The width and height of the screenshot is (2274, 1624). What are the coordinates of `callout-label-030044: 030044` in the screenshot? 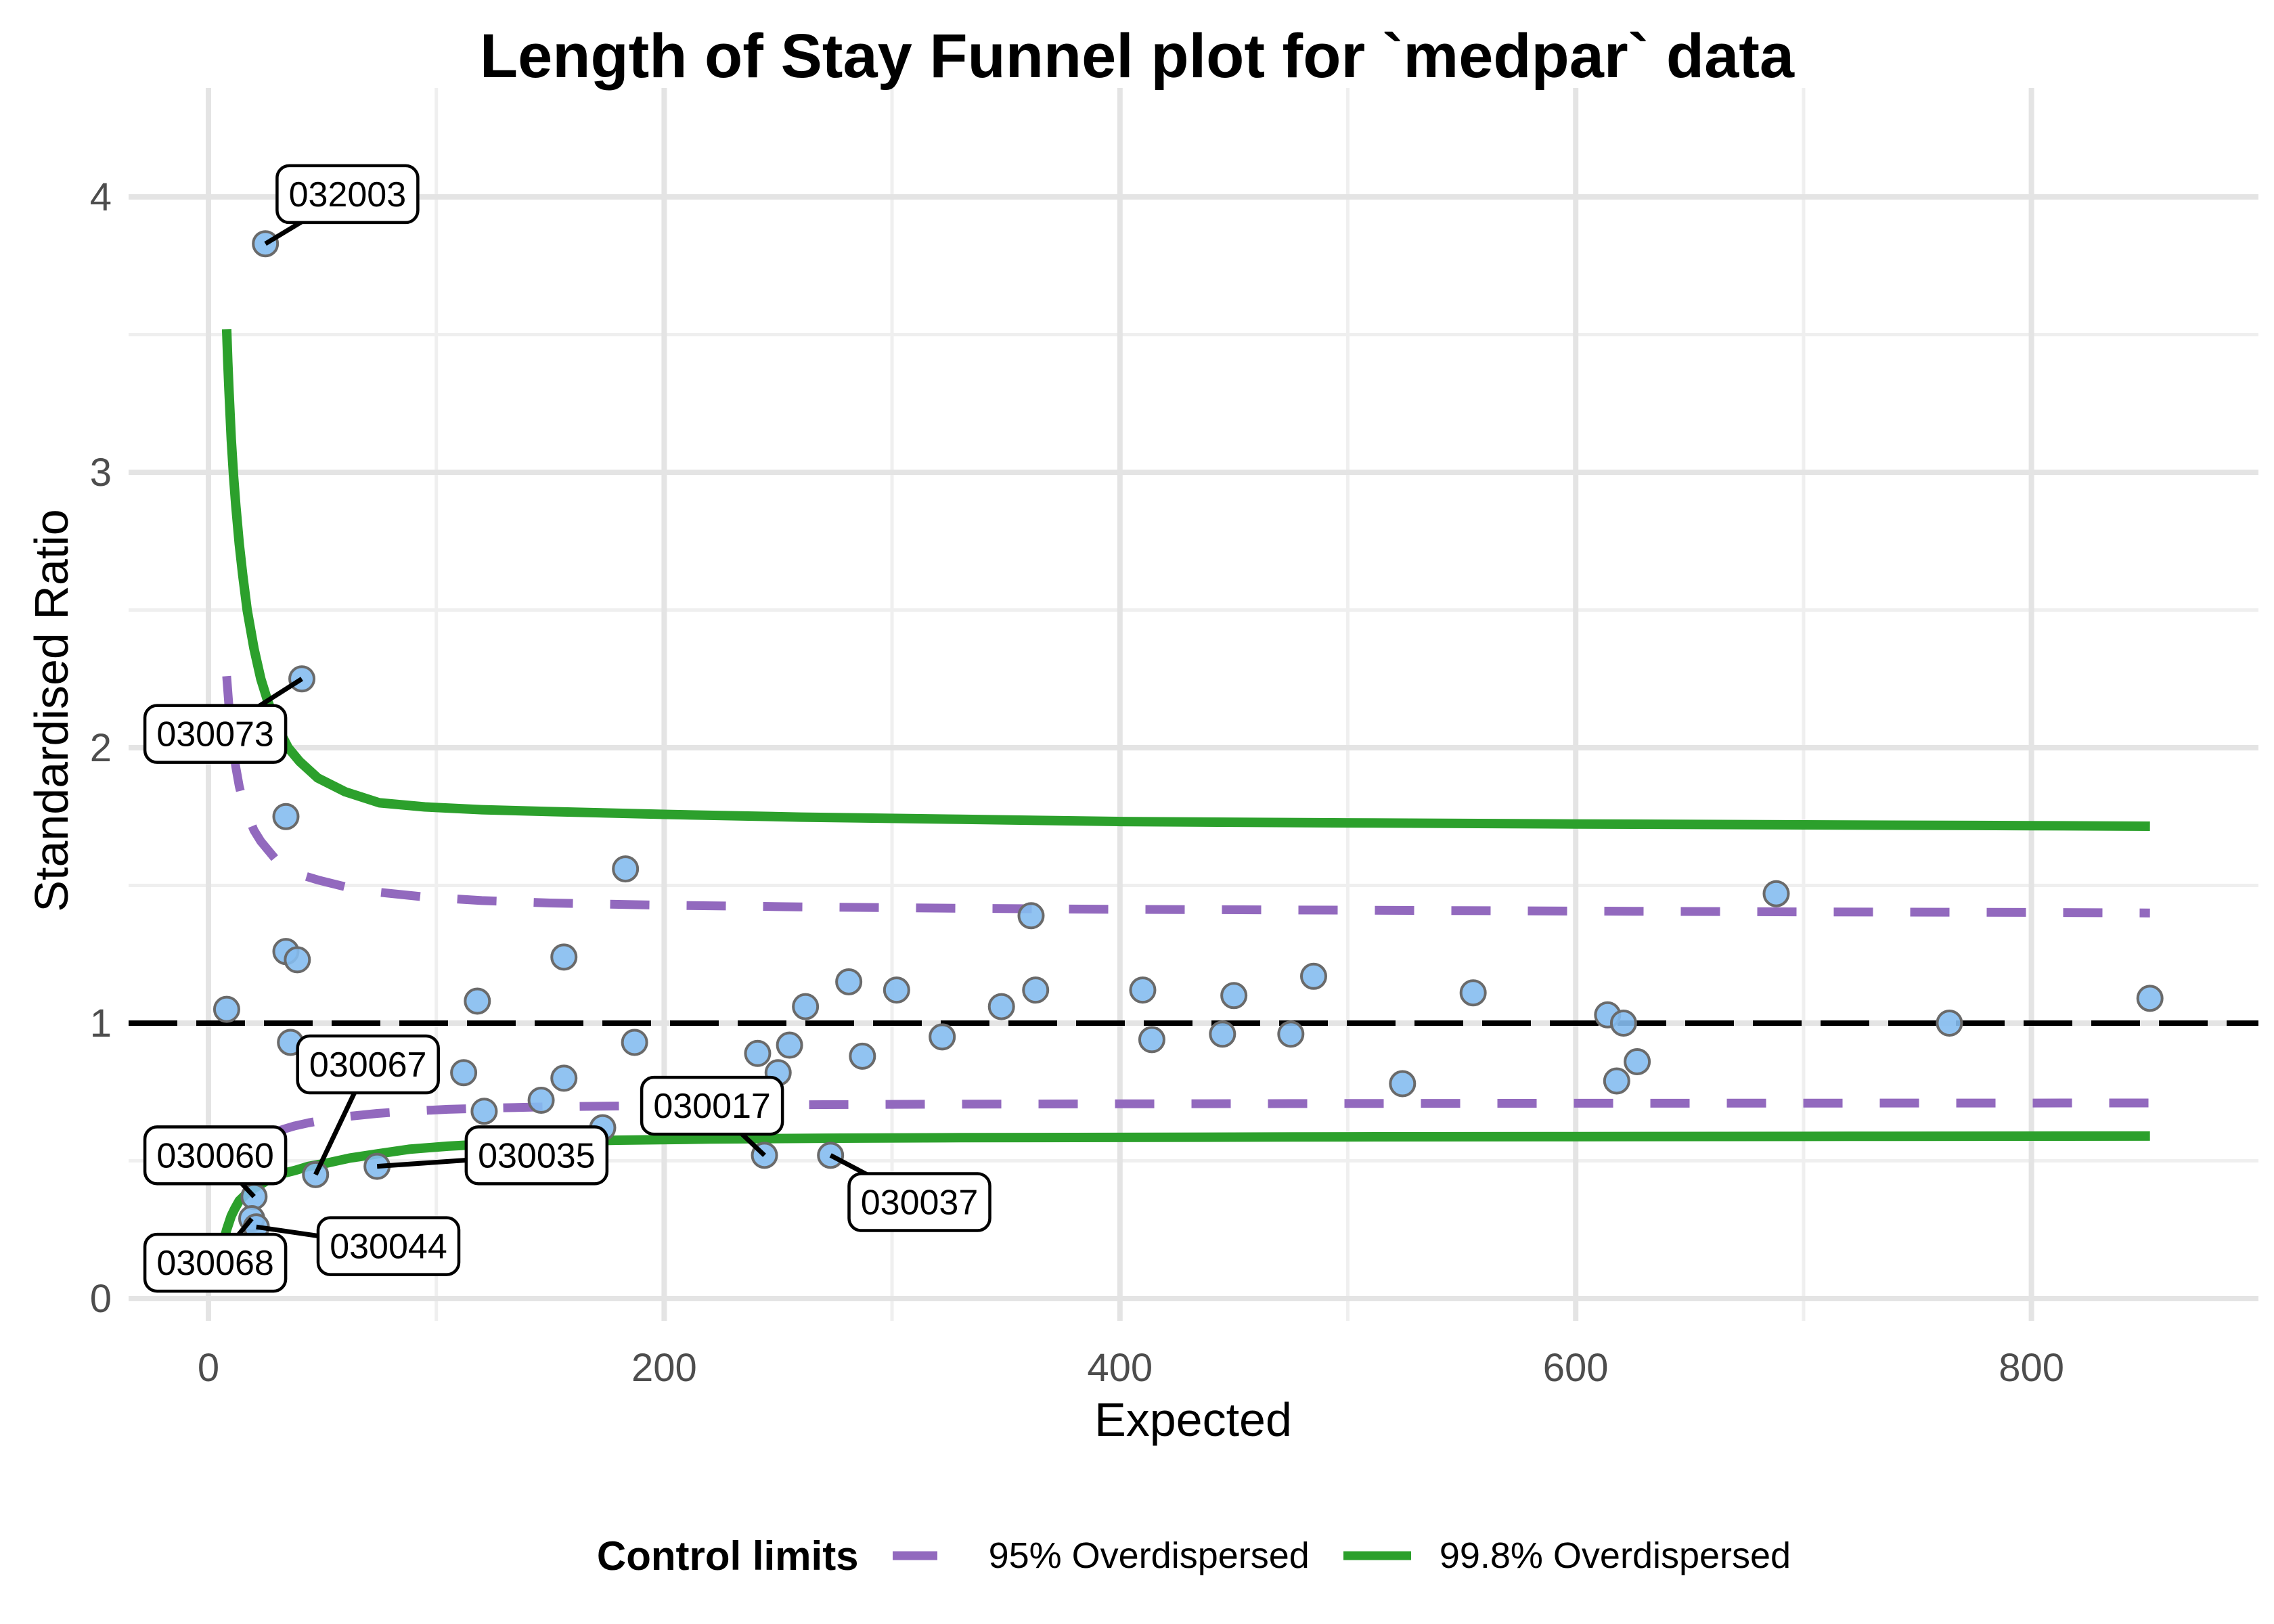 It's located at (388, 1247).